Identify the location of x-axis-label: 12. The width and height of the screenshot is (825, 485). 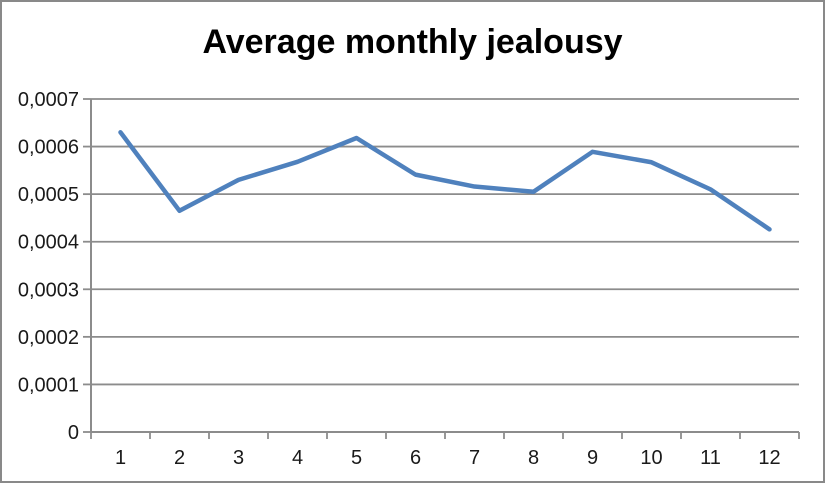
(769, 458).